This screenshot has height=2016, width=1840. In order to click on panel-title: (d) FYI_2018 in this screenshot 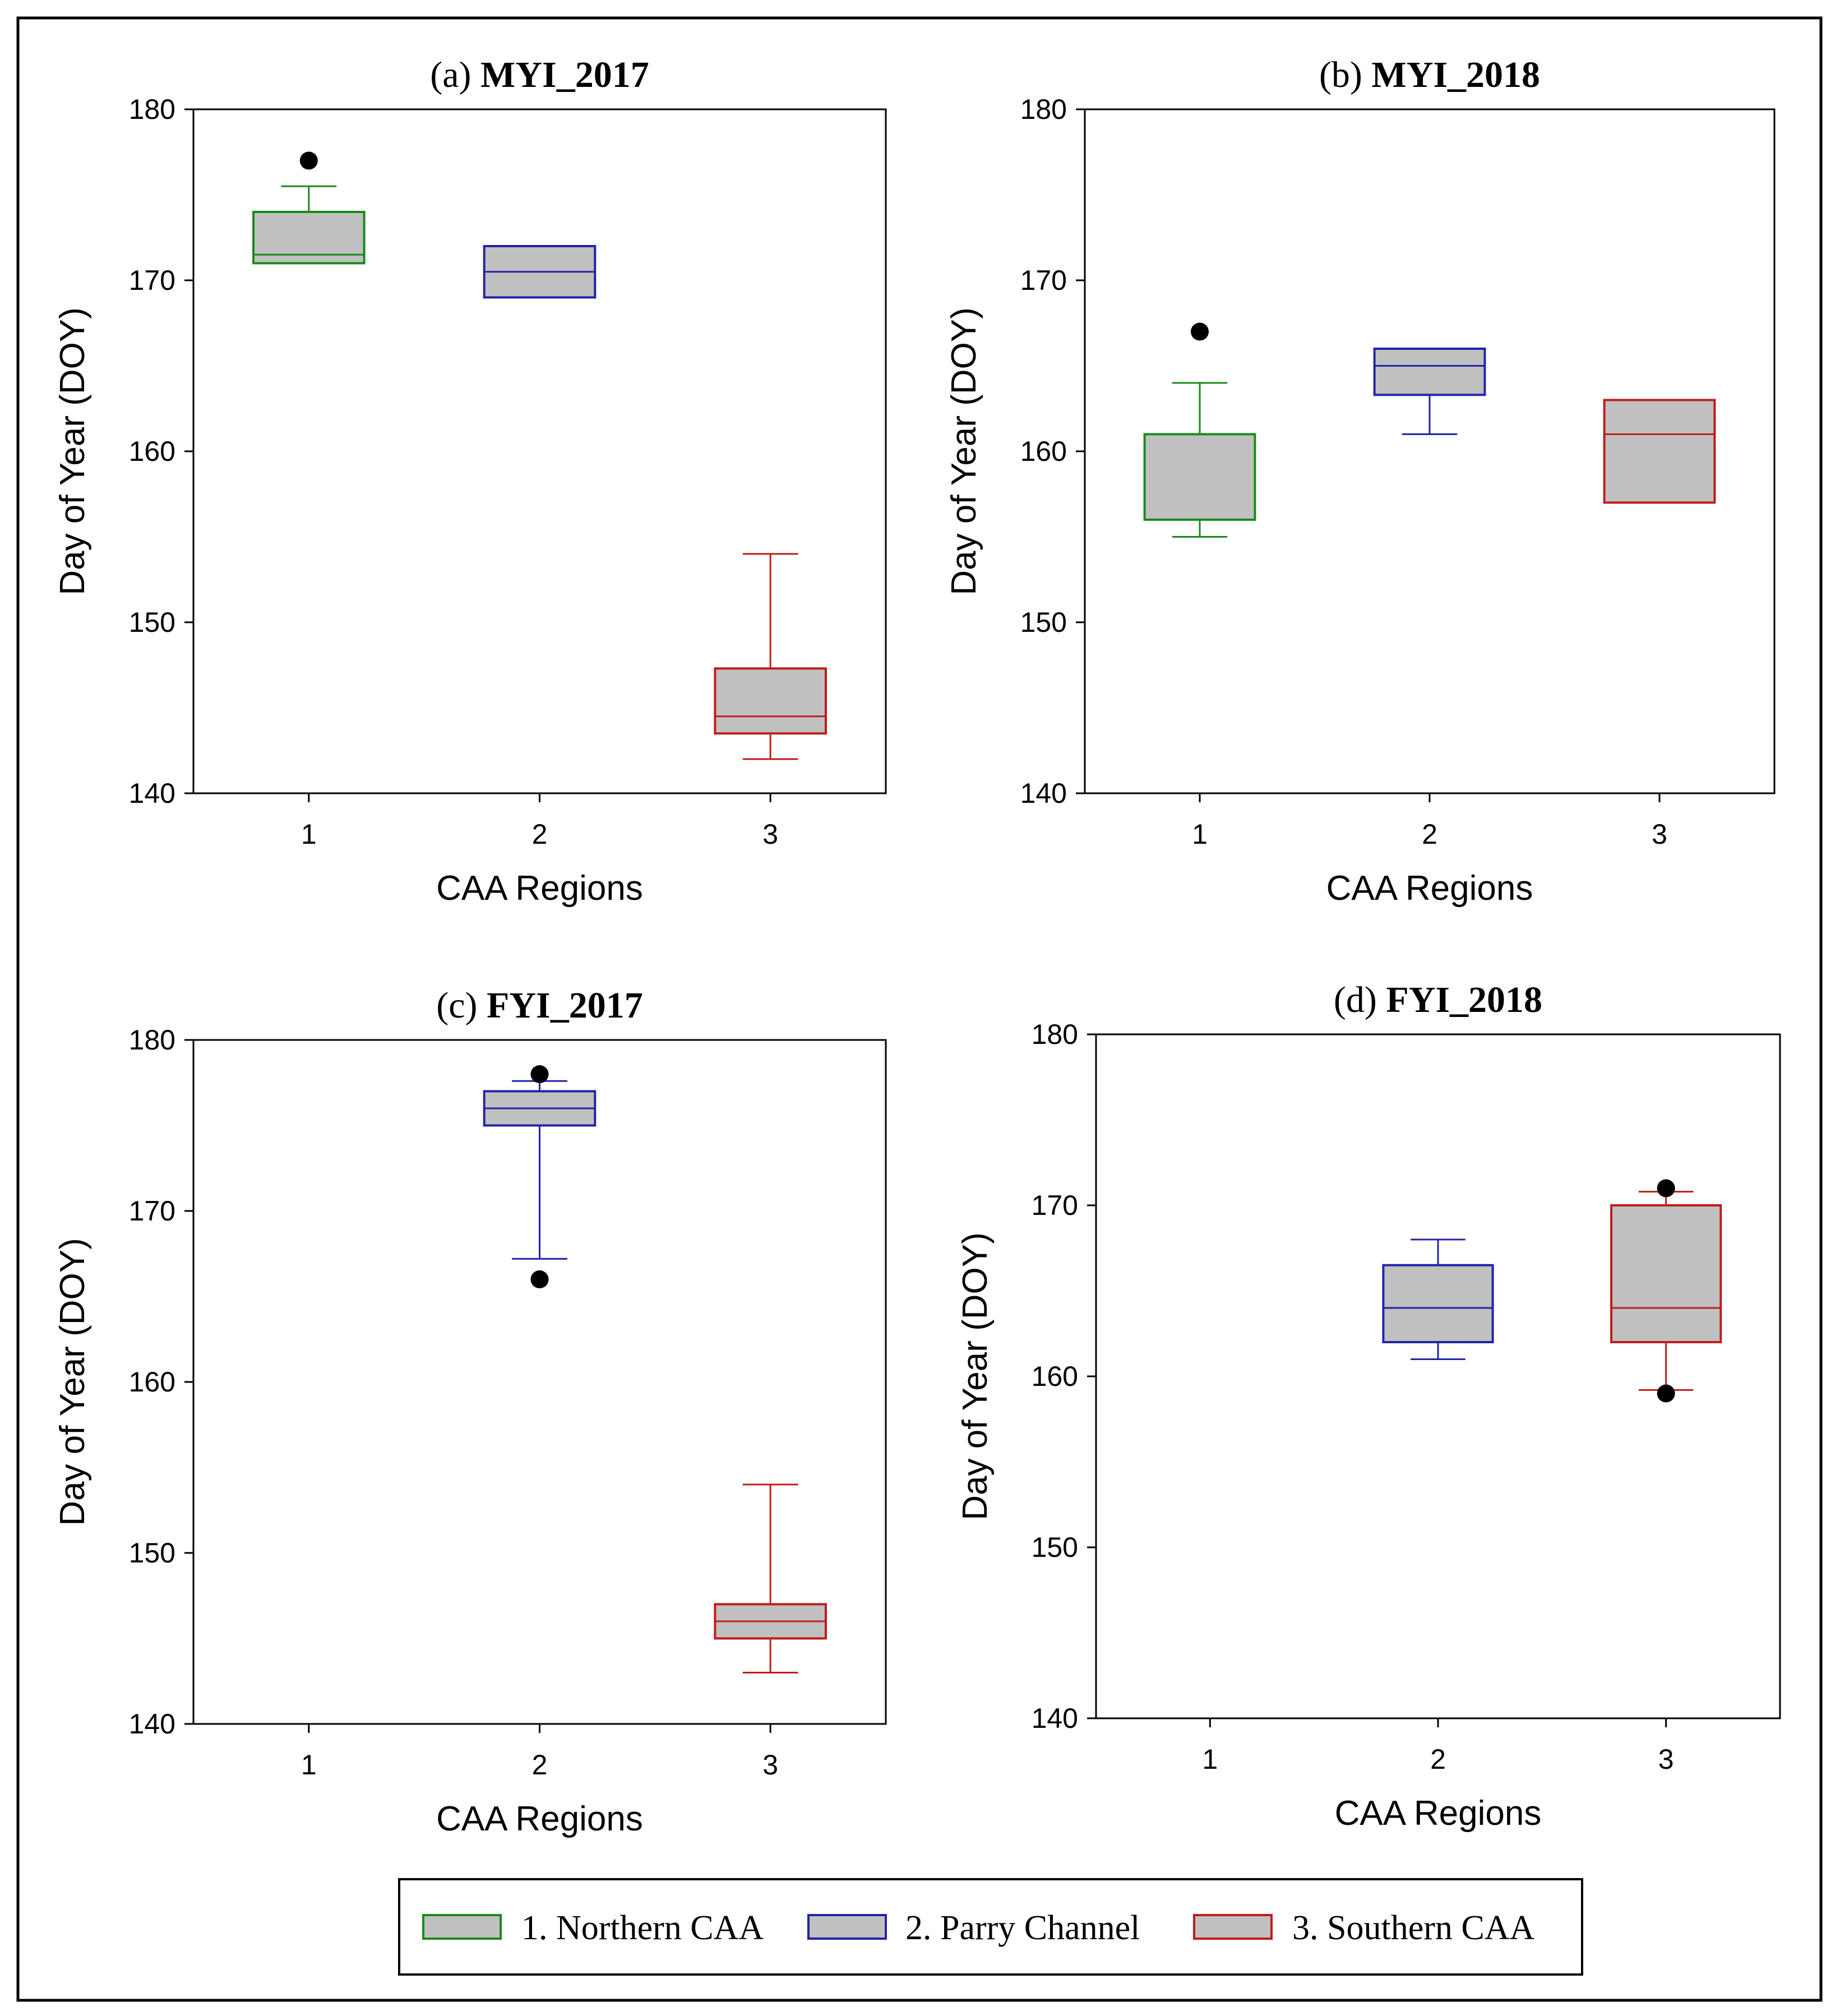, I will do `click(1438, 1000)`.